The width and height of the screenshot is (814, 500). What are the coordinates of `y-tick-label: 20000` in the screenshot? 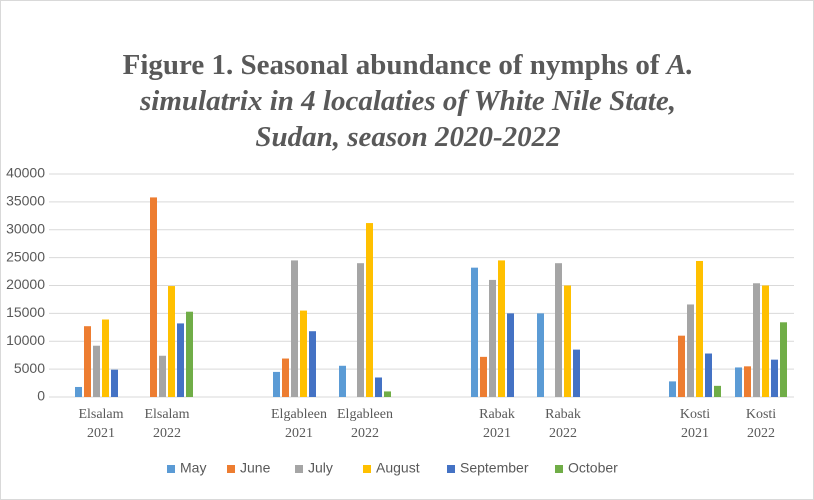 It's located at (25, 284).